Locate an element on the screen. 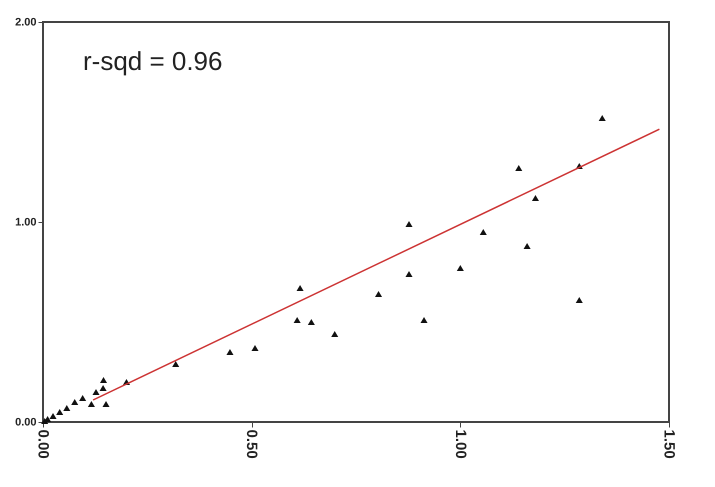 The height and width of the screenshot is (487, 715). y-tick-label: 2.00 is located at coordinates (25, 22).